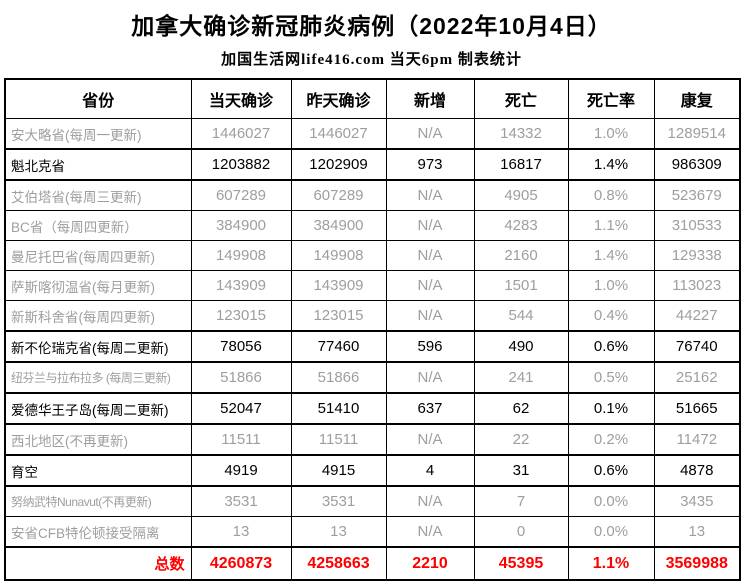 The width and height of the screenshot is (743, 581). Describe the element at coordinates (611, 195) in the screenshot. I see `rate-value: 0.8%` at that location.